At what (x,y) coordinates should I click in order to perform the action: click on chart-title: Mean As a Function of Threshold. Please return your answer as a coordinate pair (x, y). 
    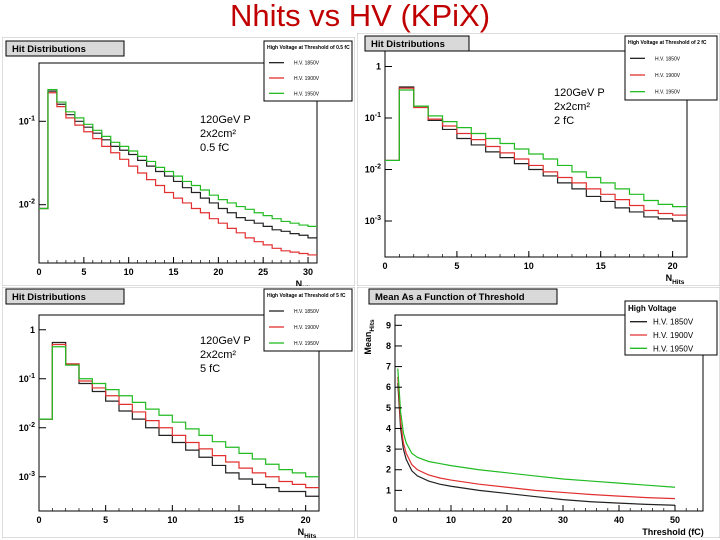
    Looking at the image, I should click on (450, 297).